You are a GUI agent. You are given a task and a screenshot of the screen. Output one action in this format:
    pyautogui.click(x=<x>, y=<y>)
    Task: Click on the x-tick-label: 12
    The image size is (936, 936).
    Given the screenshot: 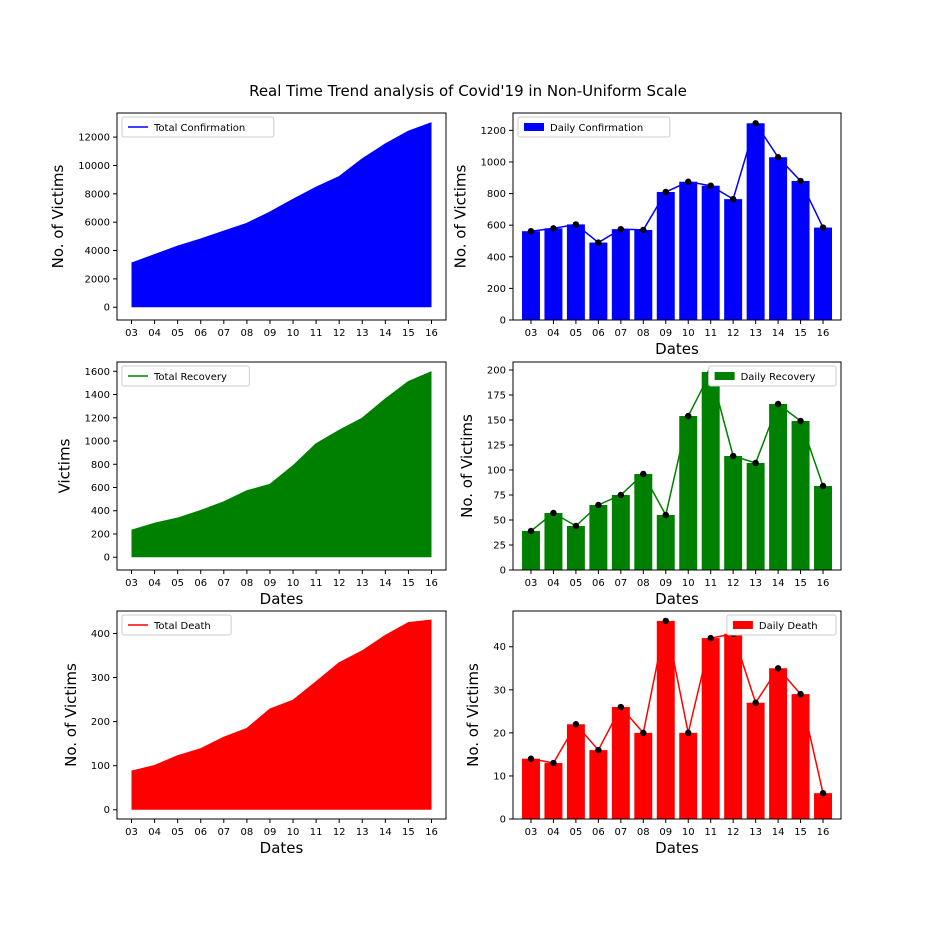 What is the action you would take?
    pyautogui.click(x=339, y=583)
    